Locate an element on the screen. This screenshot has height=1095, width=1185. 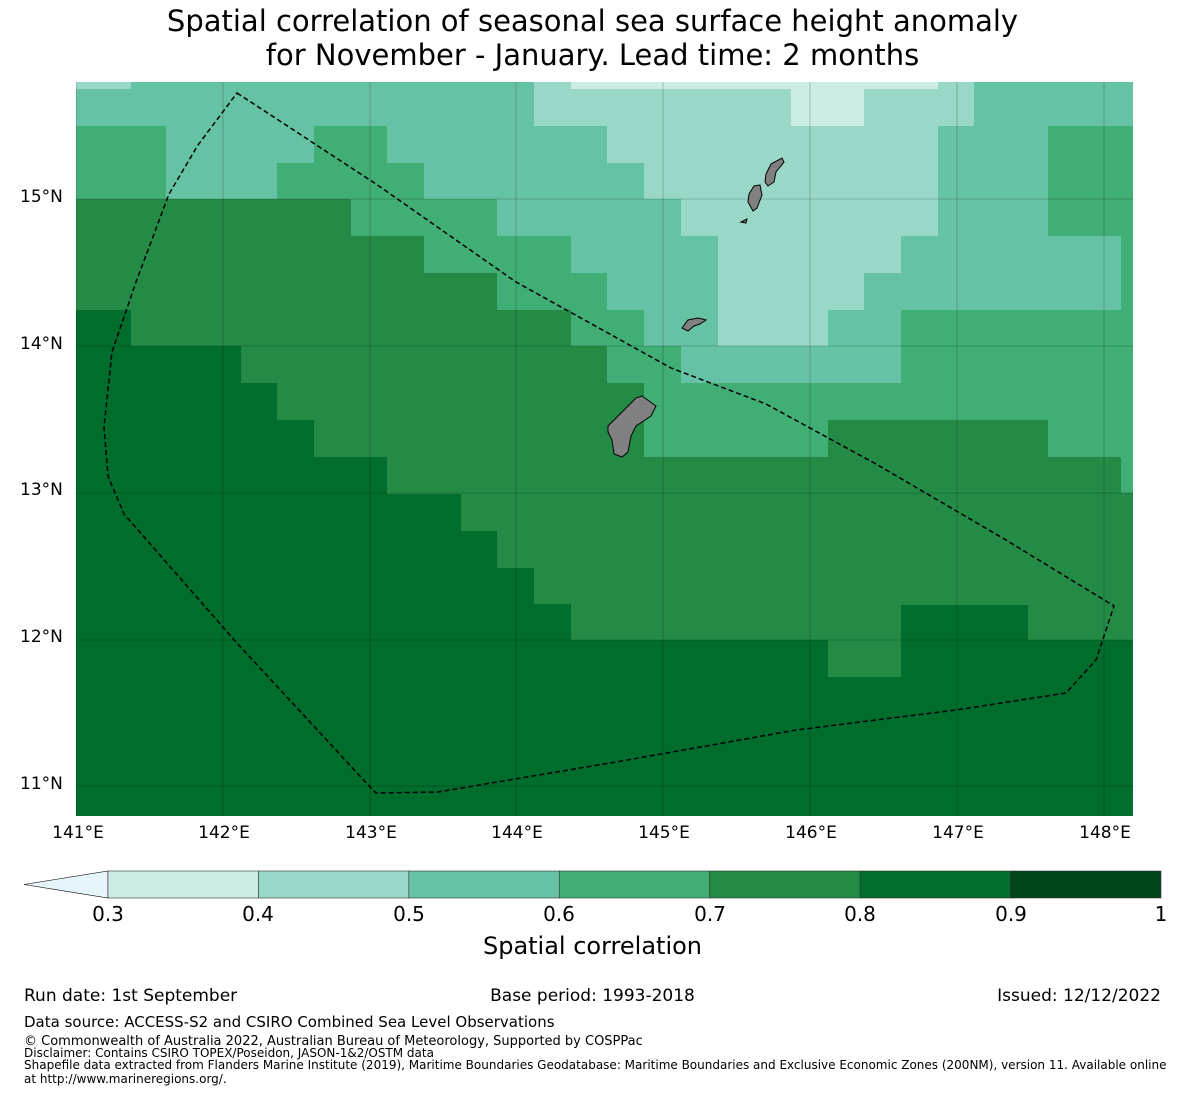
cbar-tick-0.7: 0.7 is located at coordinates (710, 914).